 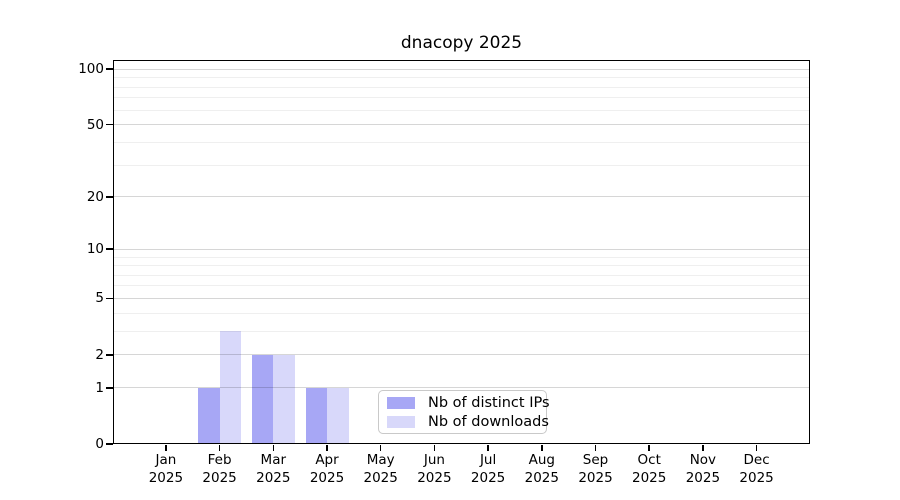 I want to click on x-tick-month: Jul, so click(x=488, y=460).